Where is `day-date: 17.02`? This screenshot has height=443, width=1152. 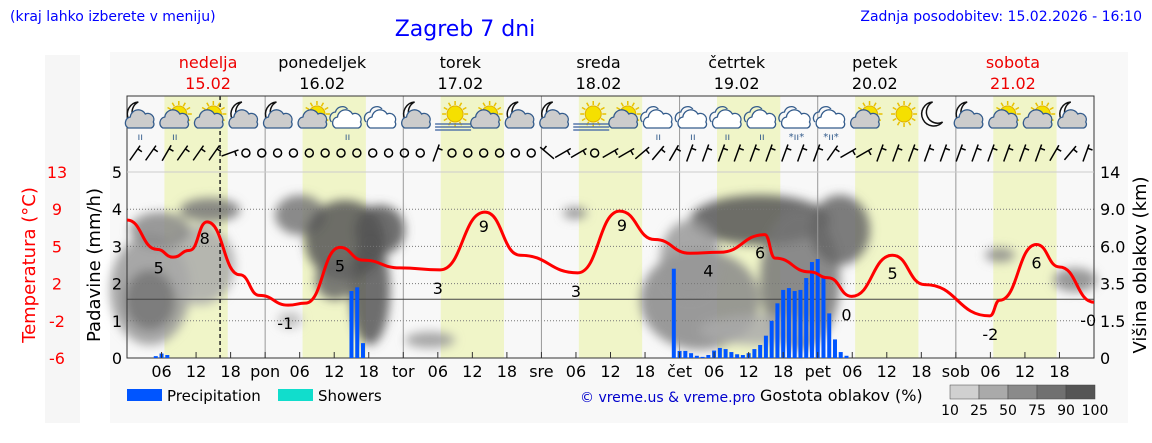
day-date: 17.02 is located at coordinates (460, 83).